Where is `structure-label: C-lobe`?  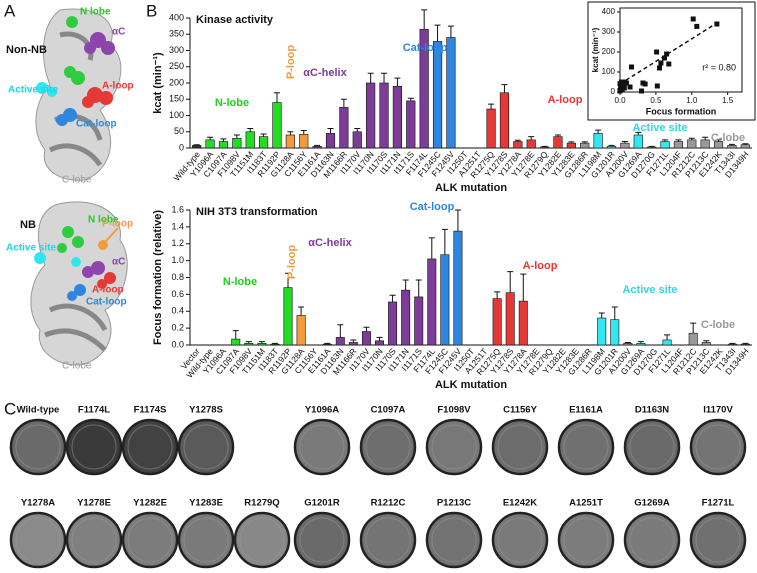 structure-label: C-lobe is located at coordinates (77, 366).